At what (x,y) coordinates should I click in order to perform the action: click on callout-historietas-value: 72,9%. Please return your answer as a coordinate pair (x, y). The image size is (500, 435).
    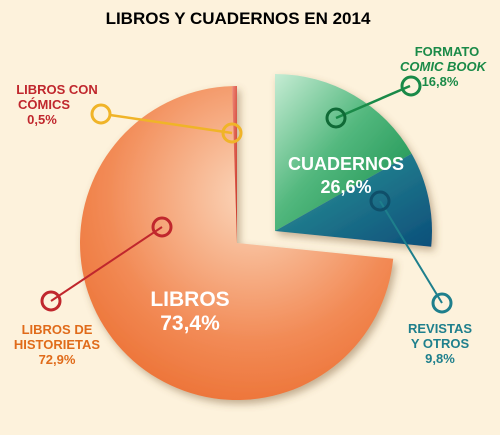
    Looking at the image, I should click on (57, 359).